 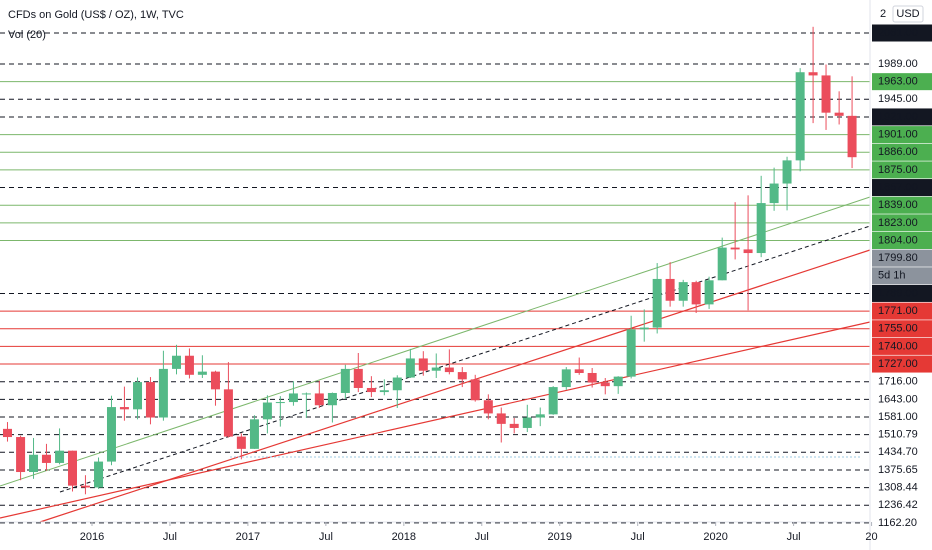 I want to click on currency: USD, so click(x=907, y=14).